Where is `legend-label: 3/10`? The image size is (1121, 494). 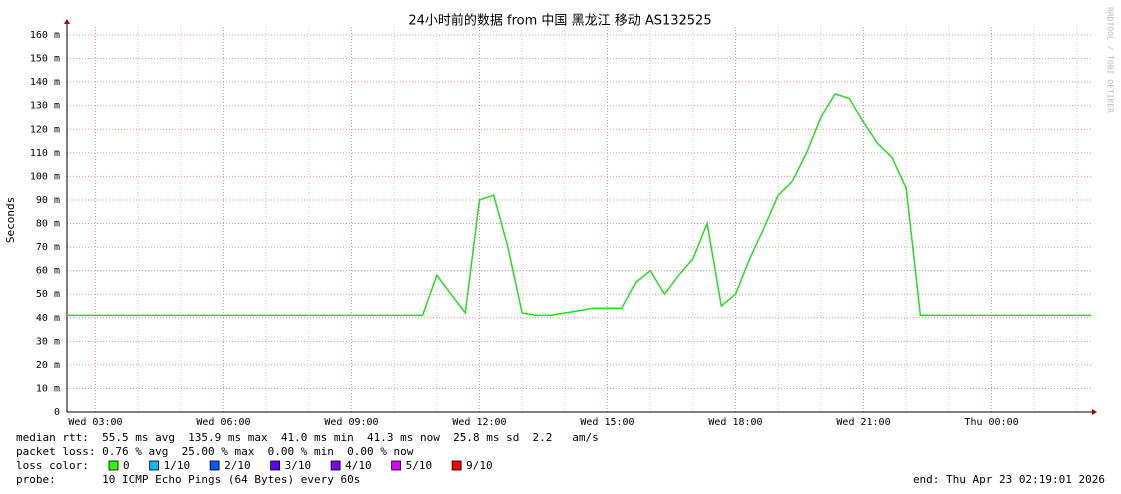
legend-label: 3/10 is located at coordinates (298, 465).